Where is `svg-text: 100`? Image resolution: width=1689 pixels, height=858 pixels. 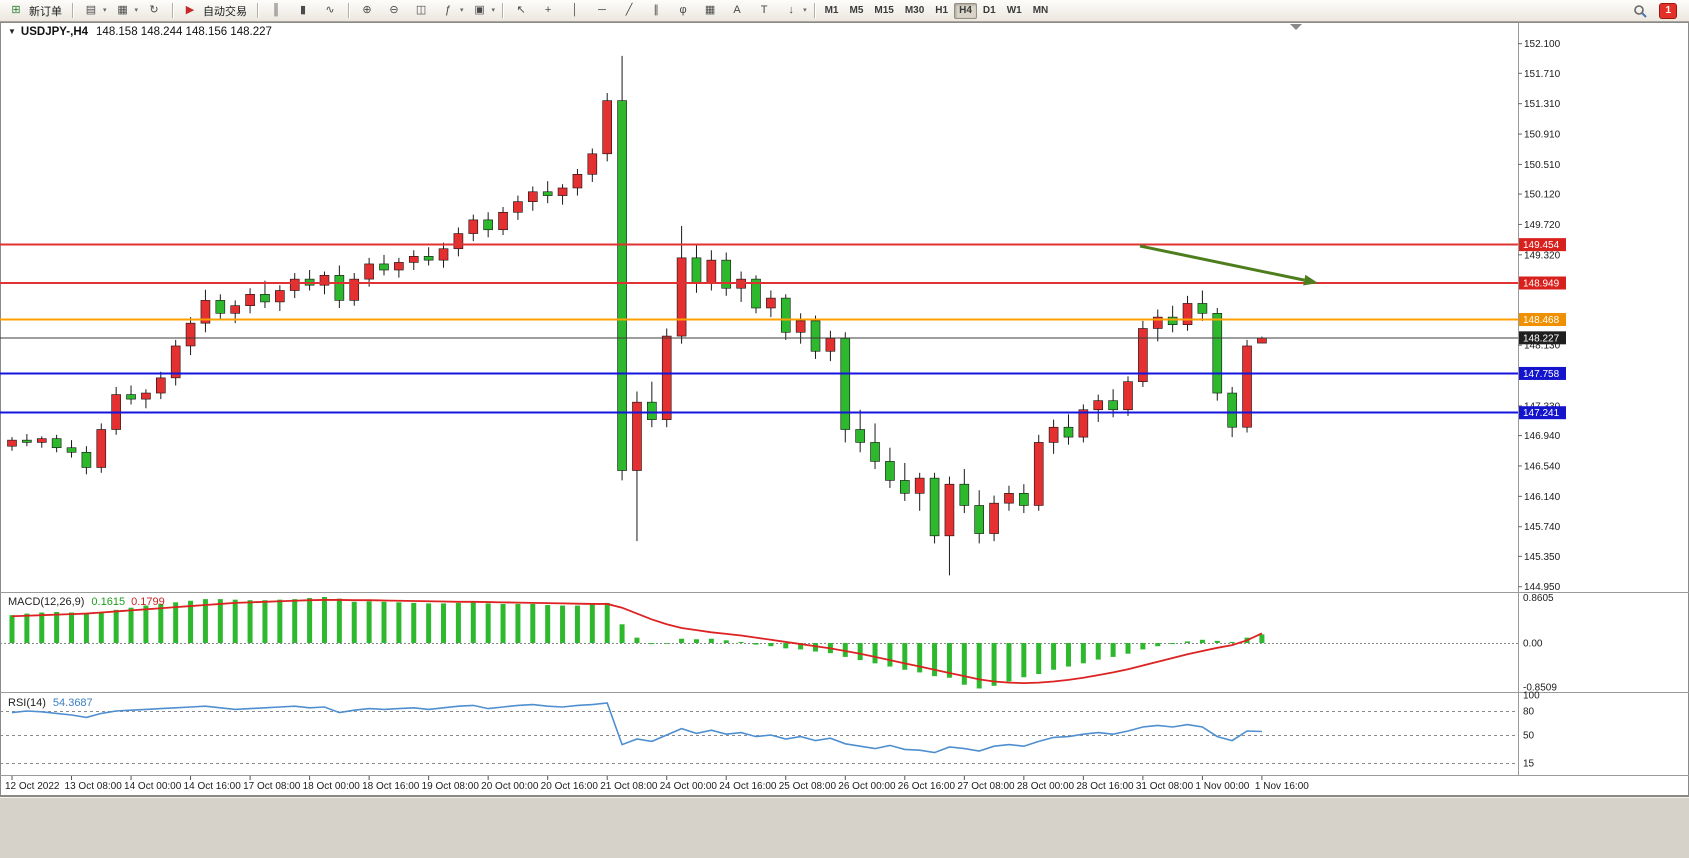
svg-text: 100 is located at coordinates (1531, 696).